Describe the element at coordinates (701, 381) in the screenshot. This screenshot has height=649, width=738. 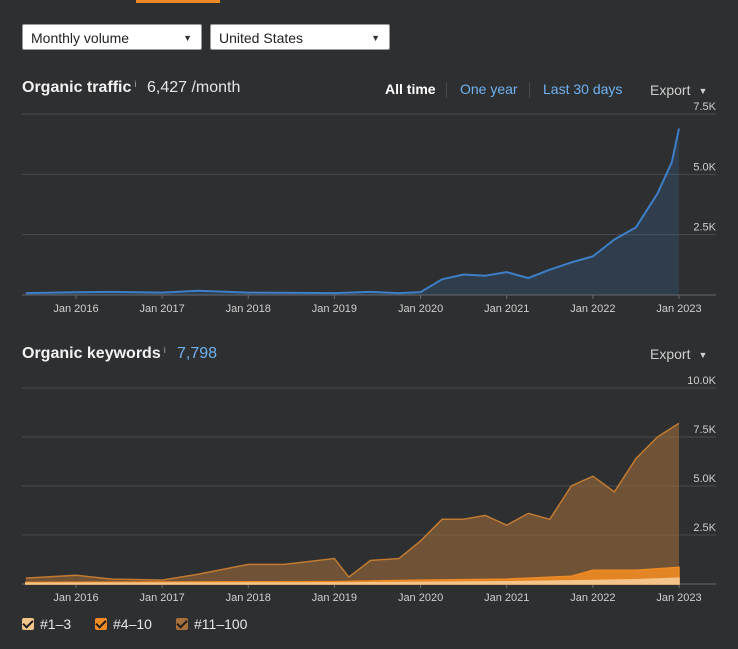
I see `y-tick-label: 10.0K` at that location.